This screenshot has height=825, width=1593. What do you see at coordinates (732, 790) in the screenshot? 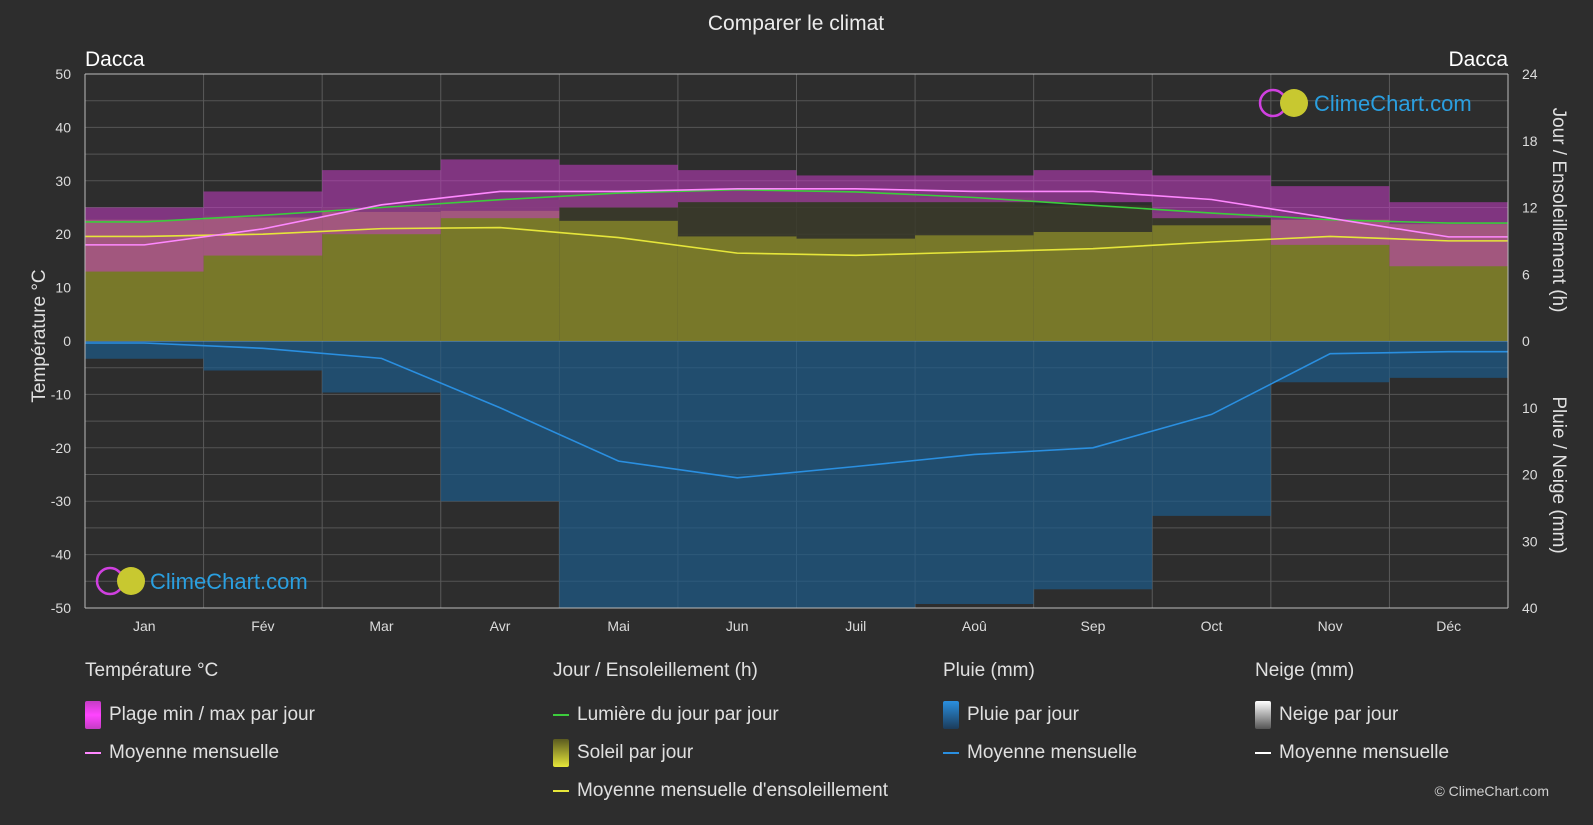
I see `legend-sun-mean-label: Moyenne mensuelle d'ensoleillement` at bounding box center [732, 790].